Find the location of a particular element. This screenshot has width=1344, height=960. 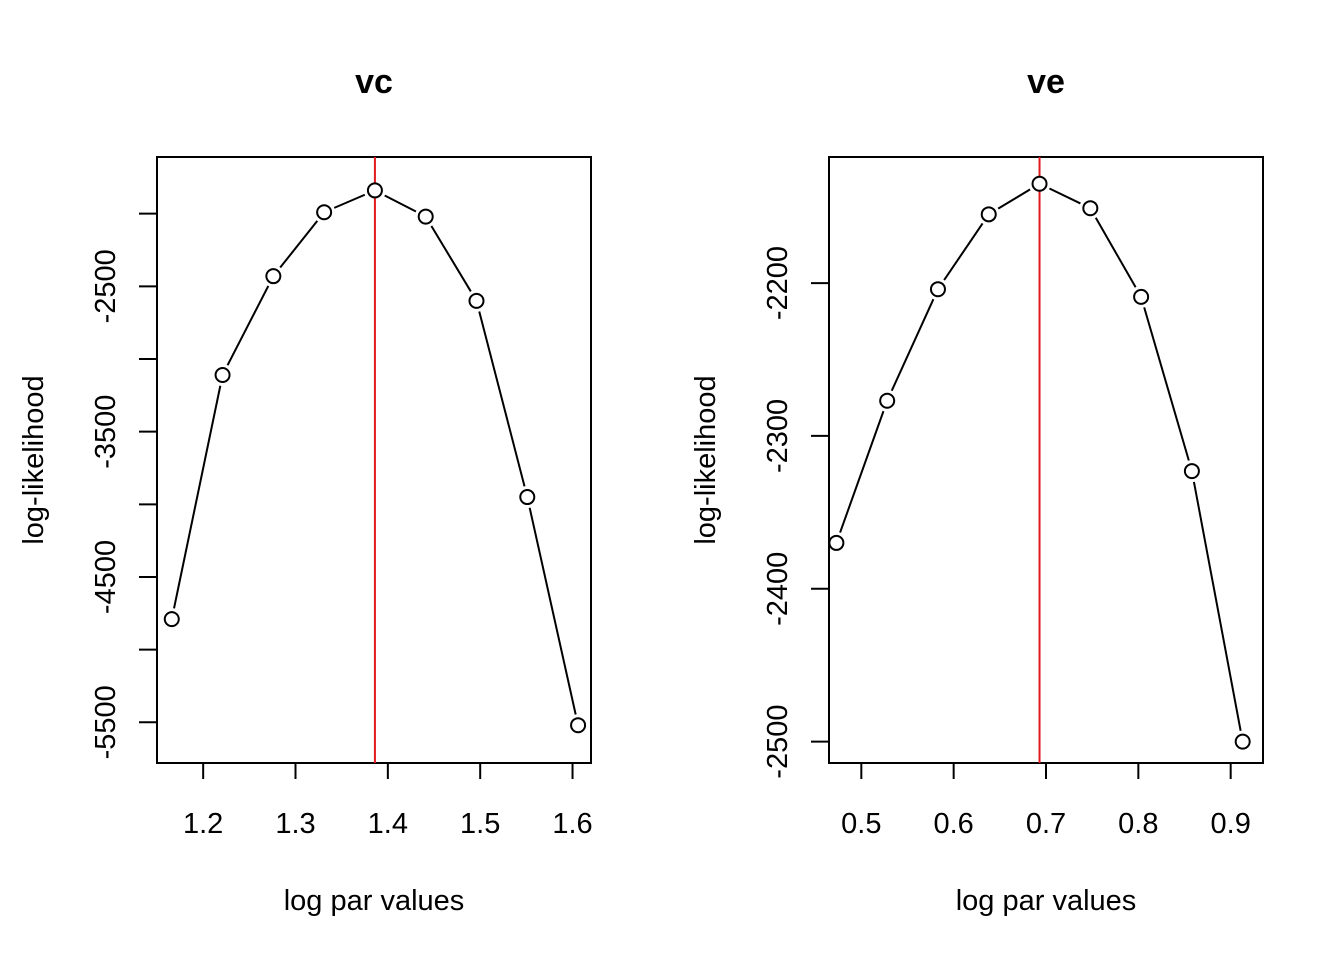

panel-title: vc is located at coordinates (374, 82).